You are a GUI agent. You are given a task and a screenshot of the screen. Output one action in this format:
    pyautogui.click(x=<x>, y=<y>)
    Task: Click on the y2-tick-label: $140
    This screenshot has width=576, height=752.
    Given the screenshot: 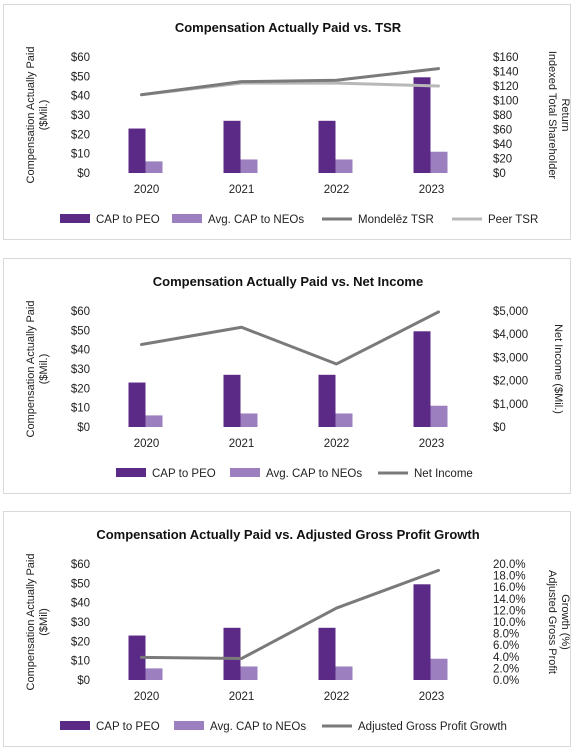 What is the action you would take?
    pyautogui.click(x=506, y=73)
    